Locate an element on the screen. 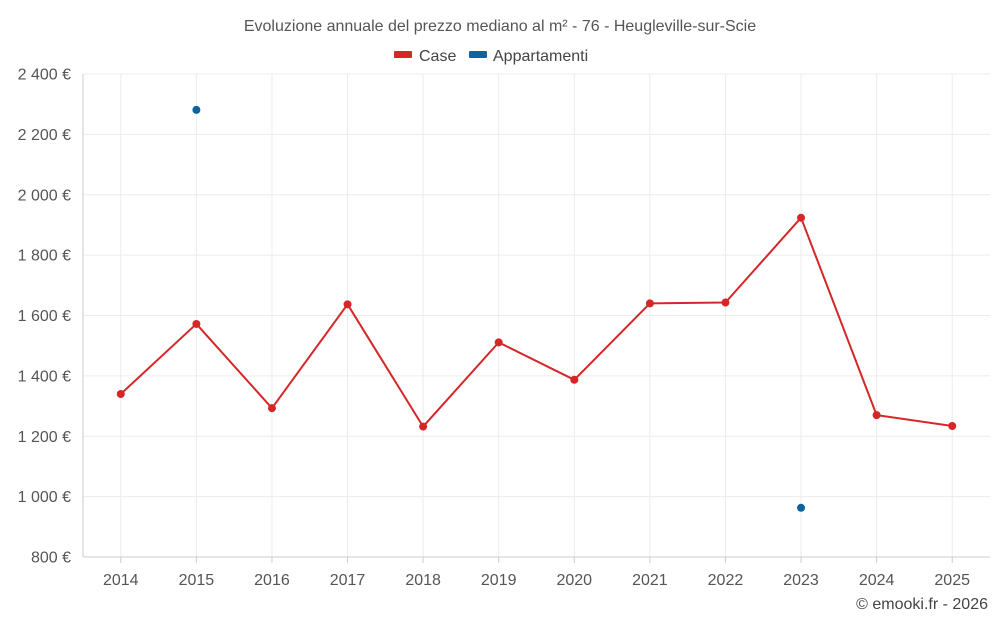 The height and width of the screenshot is (625, 1000). data-point-case-2014 is located at coordinates (120, 393).